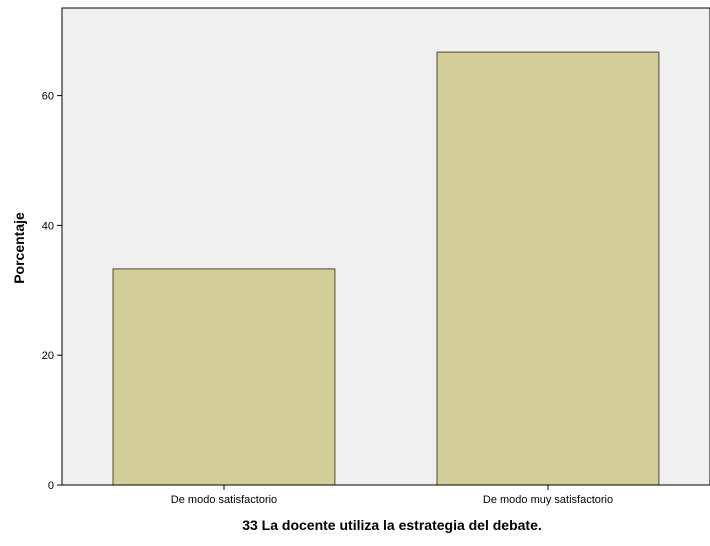  I want to click on y-axis-label: Porcentaje, so click(19, 248).